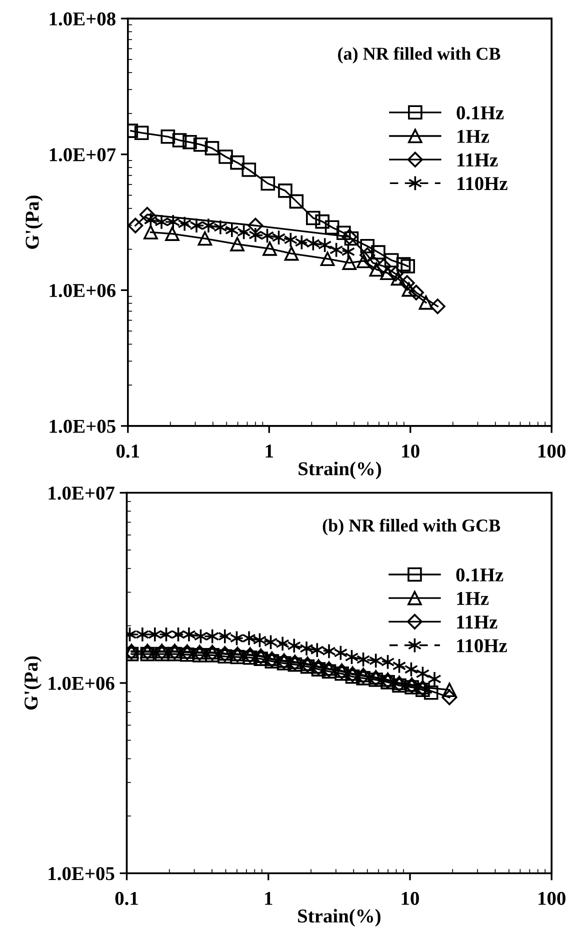  Describe the element at coordinates (83, 19) in the screenshot. I see `y-tick-label: 1.0E+08` at that location.